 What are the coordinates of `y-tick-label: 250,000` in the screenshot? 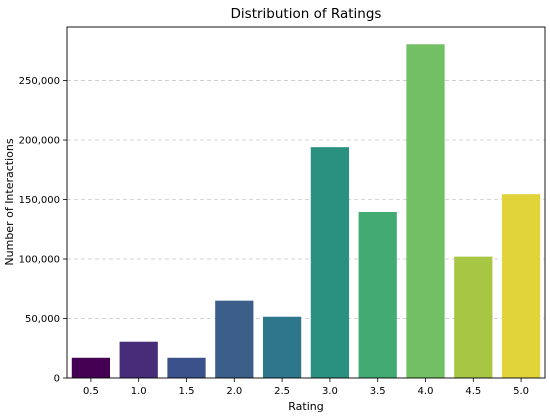 It's located at (39, 81).